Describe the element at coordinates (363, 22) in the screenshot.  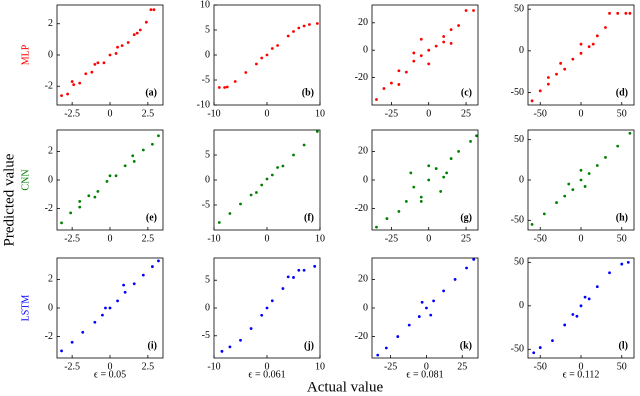
I see `y-tick-label: 20` at that location.